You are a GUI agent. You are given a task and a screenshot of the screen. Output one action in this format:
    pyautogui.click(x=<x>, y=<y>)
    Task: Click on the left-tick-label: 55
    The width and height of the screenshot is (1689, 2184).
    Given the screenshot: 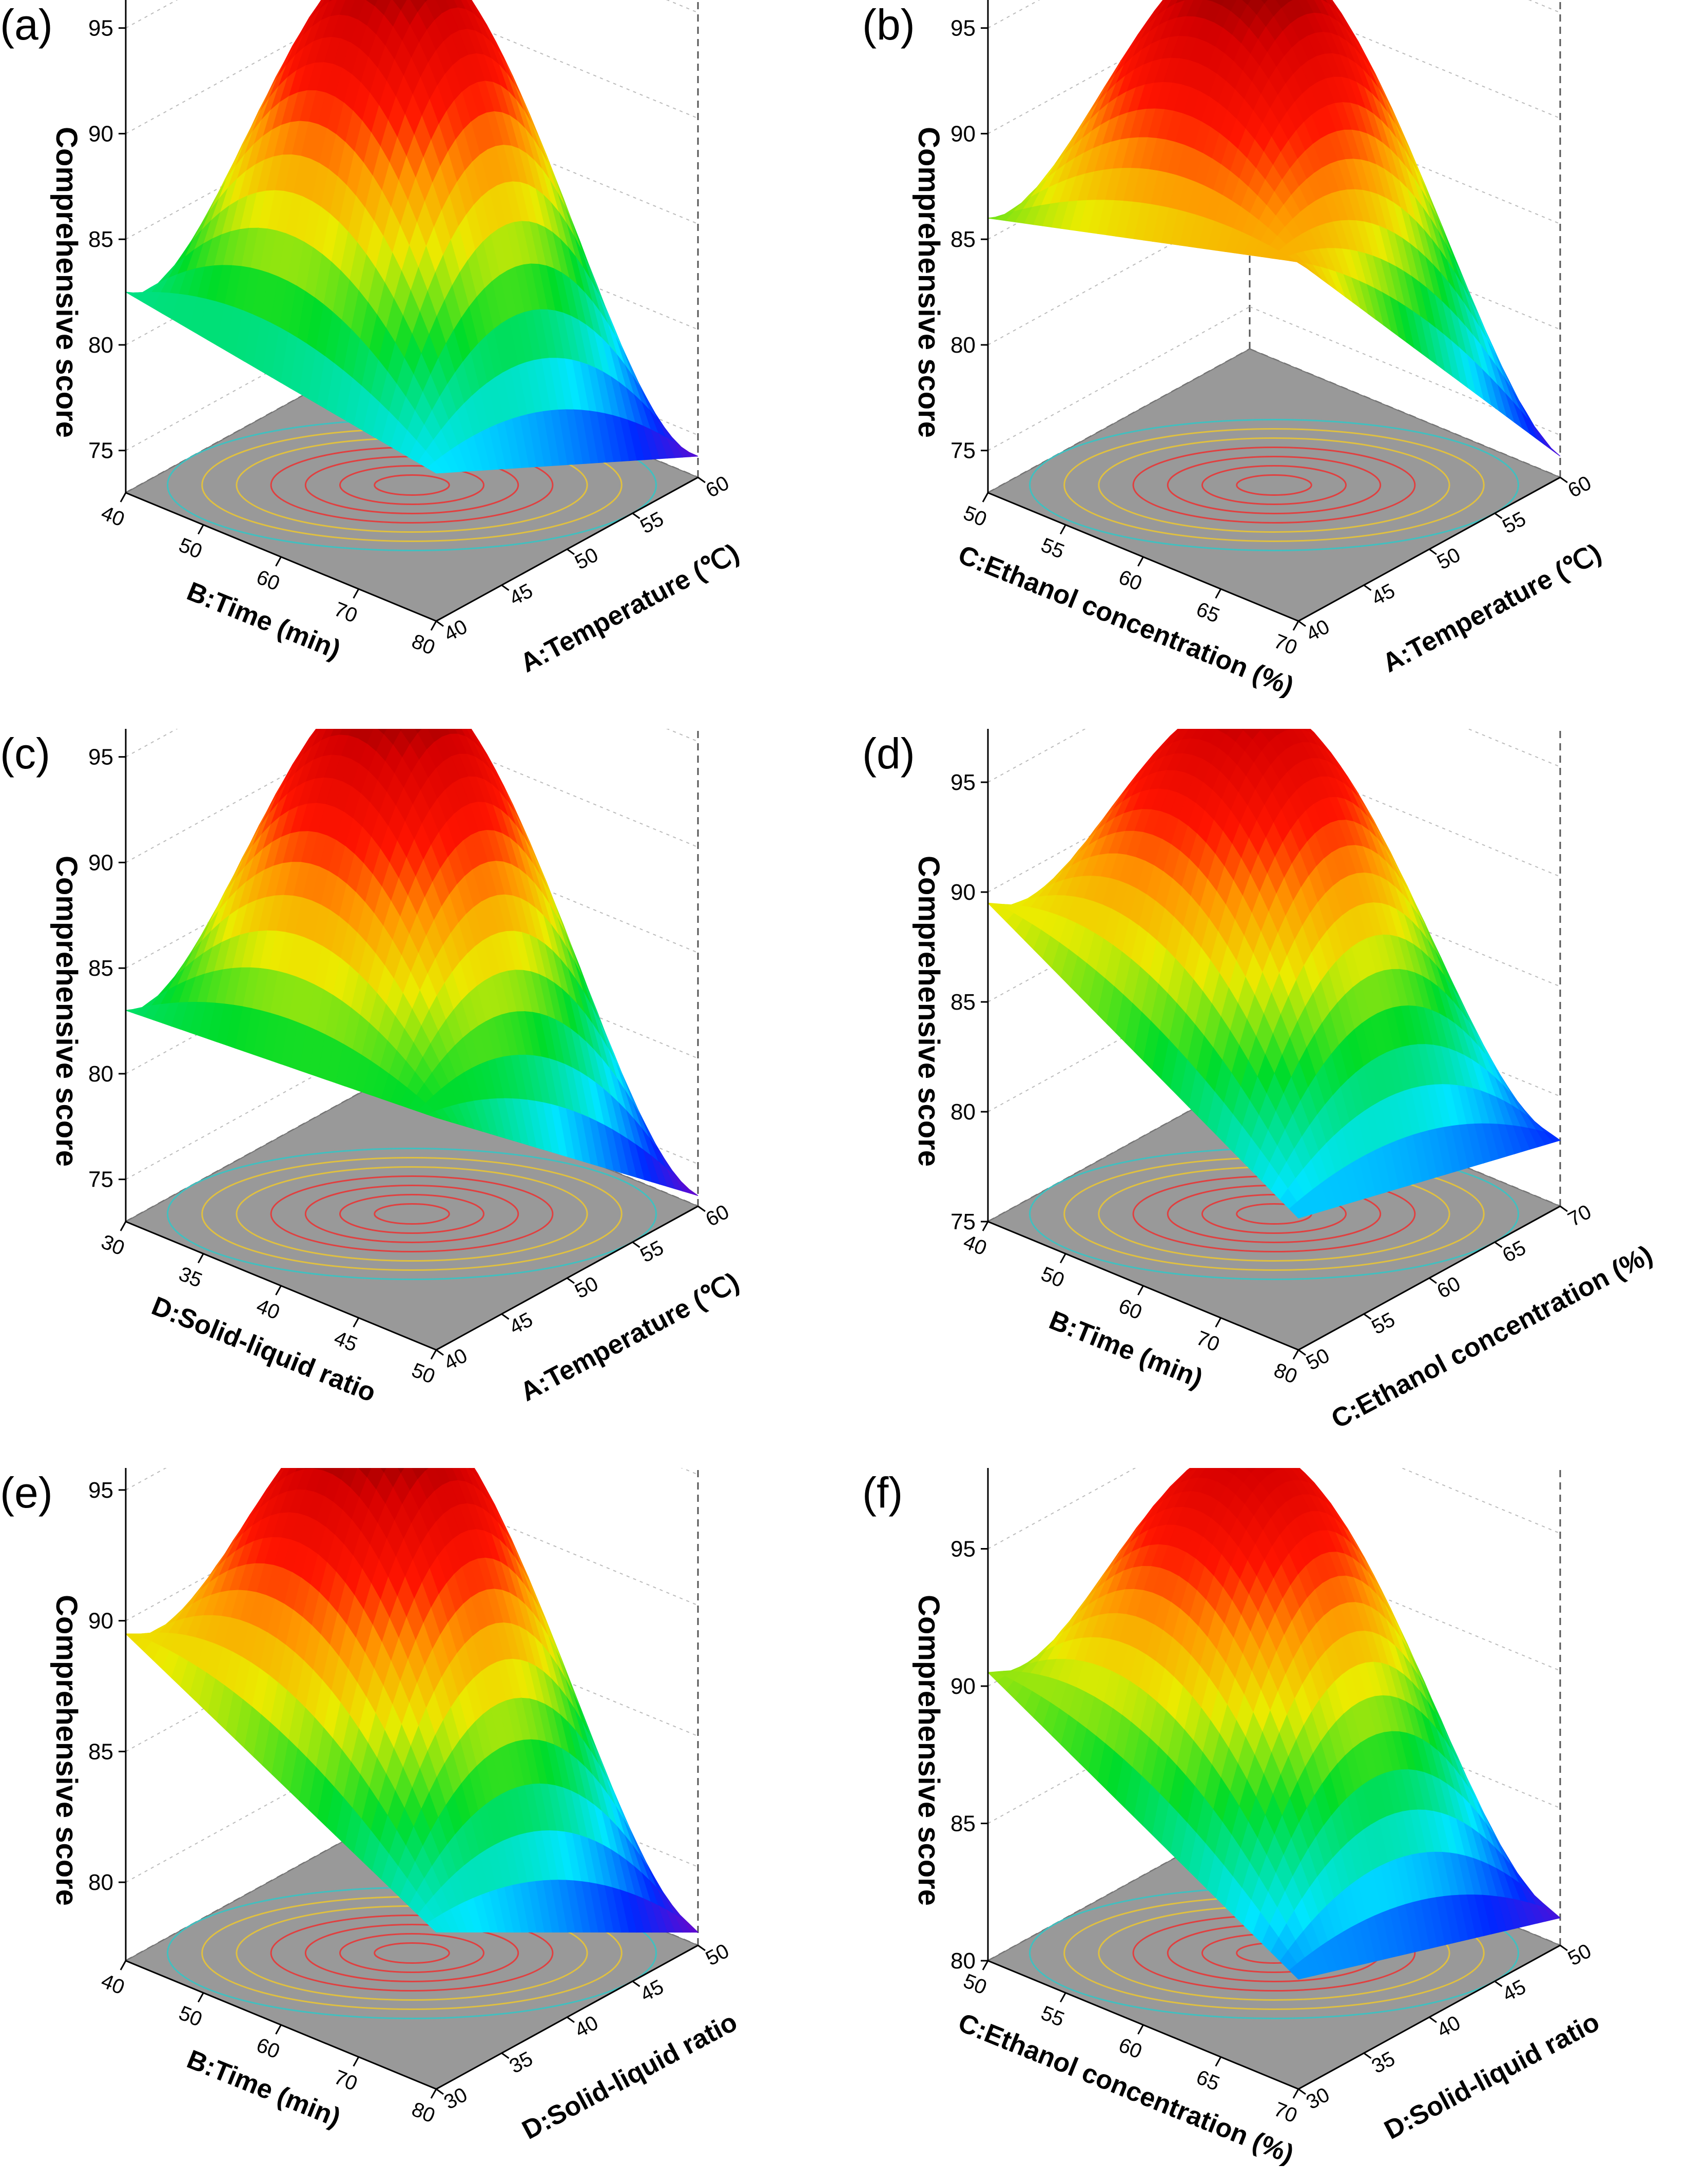 What is the action you would take?
    pyautogui.click(x=1052, y=548)
    